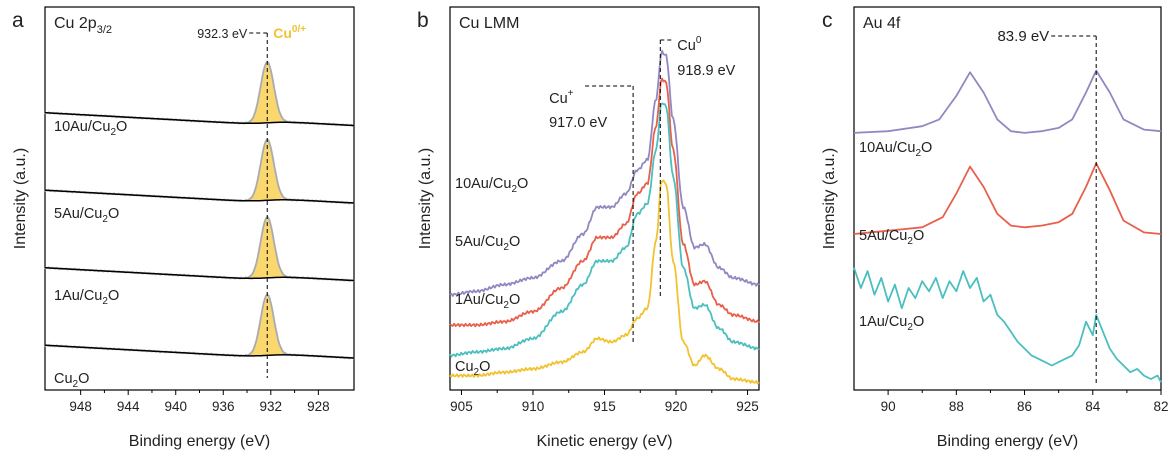 Image resolution: width=1174 pixels, height=459 pixels. Describe the element at coordinates (487, 301) in the screenshot. I see `series-label: 1Au/Cu2O` at that location.